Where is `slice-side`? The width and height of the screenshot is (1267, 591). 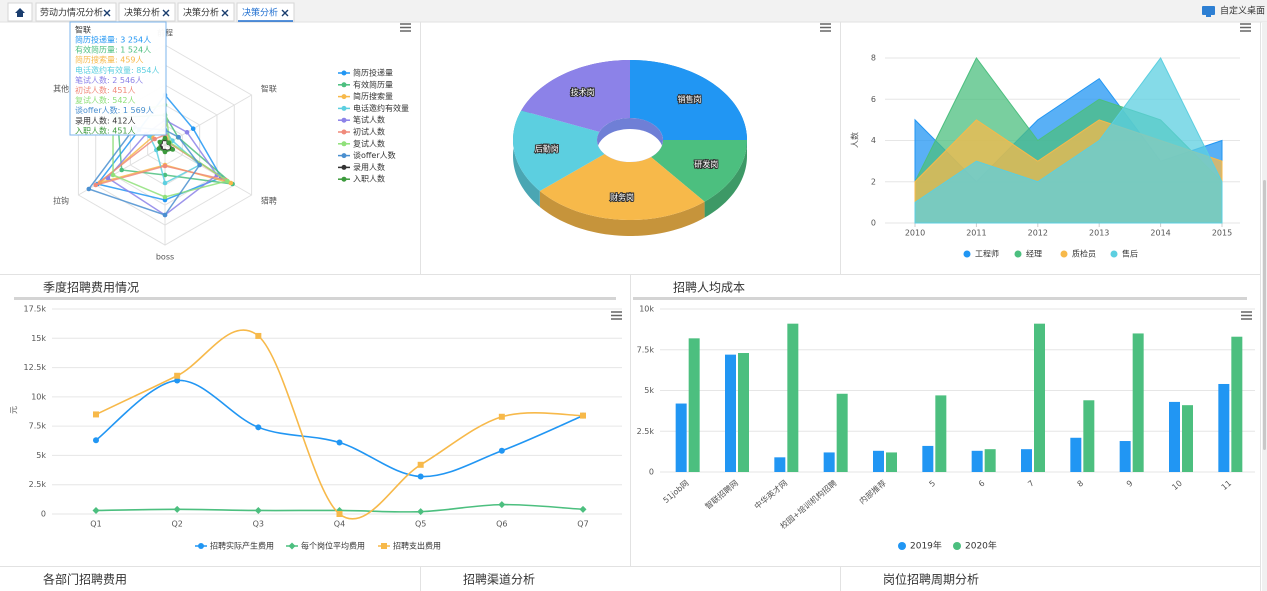 slice-side is located at coordinates (526, 158).